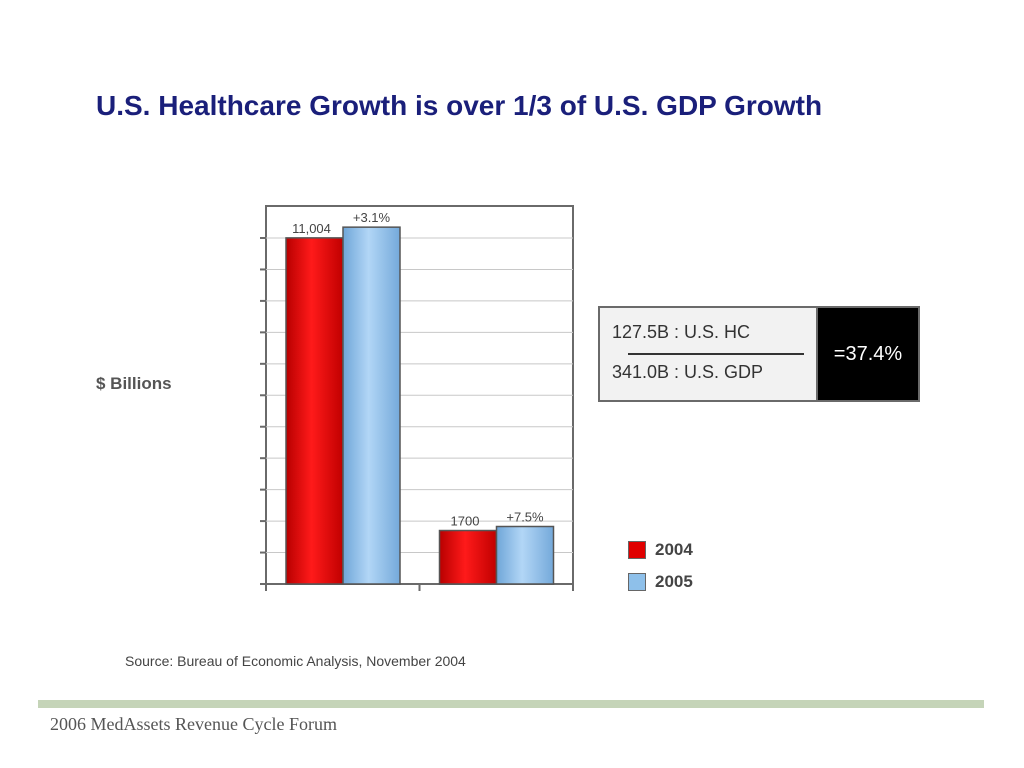  Describe the element at coordinates (674, 549) in the screenshot. I see `legend-label-2004: 2004` at that location.